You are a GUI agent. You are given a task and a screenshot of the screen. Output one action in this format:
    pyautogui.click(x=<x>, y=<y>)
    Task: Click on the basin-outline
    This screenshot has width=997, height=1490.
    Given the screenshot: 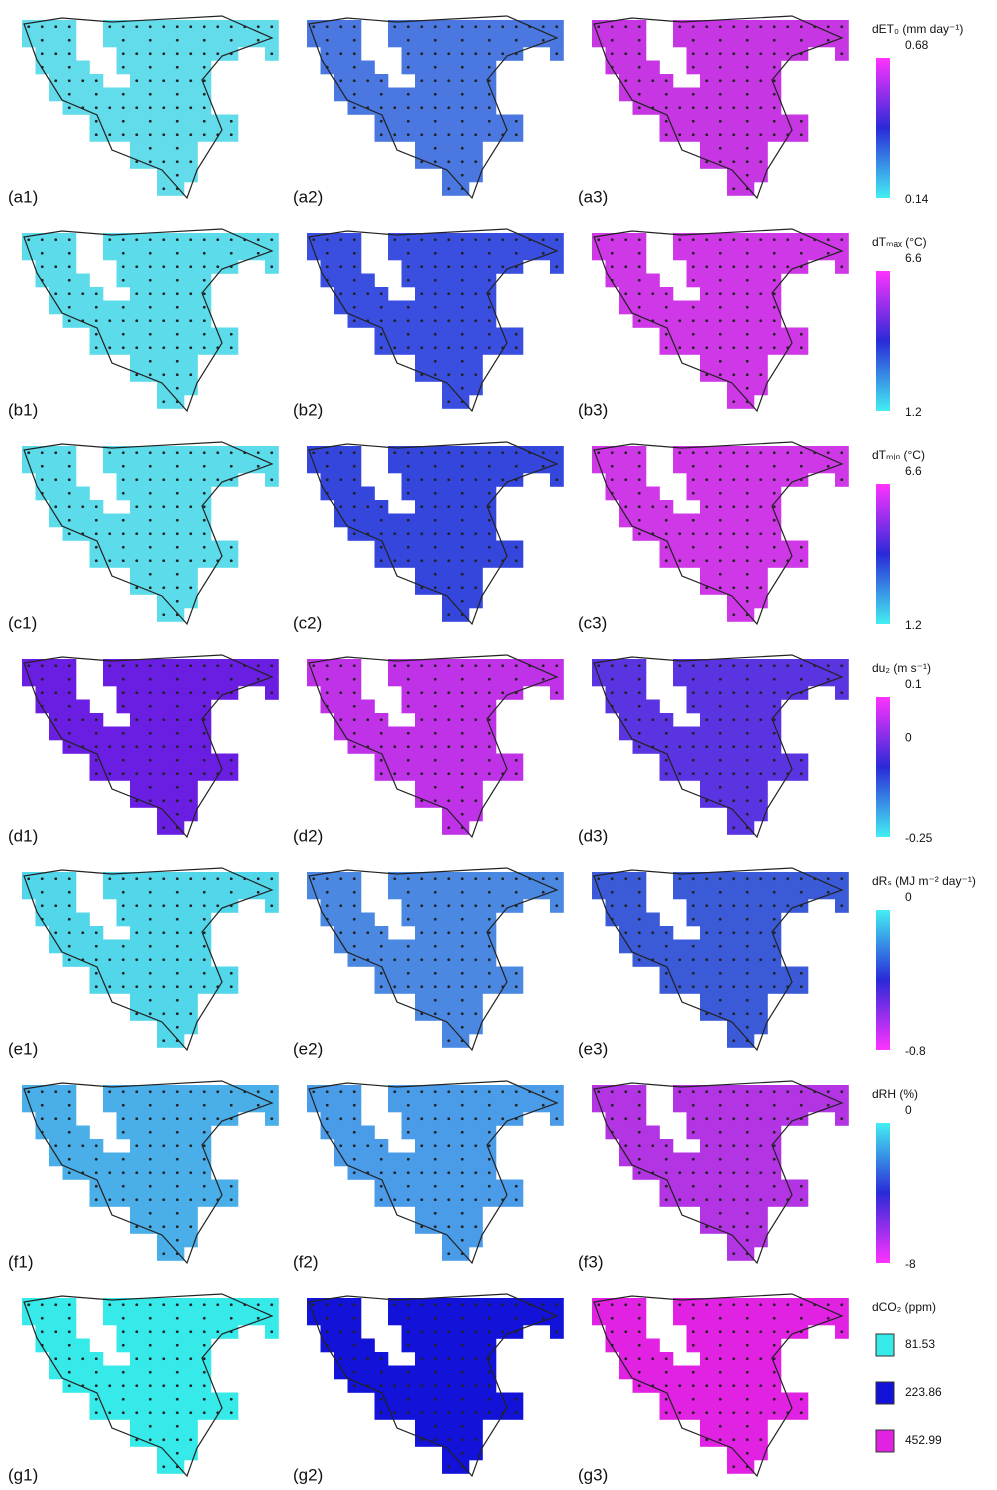 What is the action you would take?
    pyautogui.click(x=433, y=746)
    